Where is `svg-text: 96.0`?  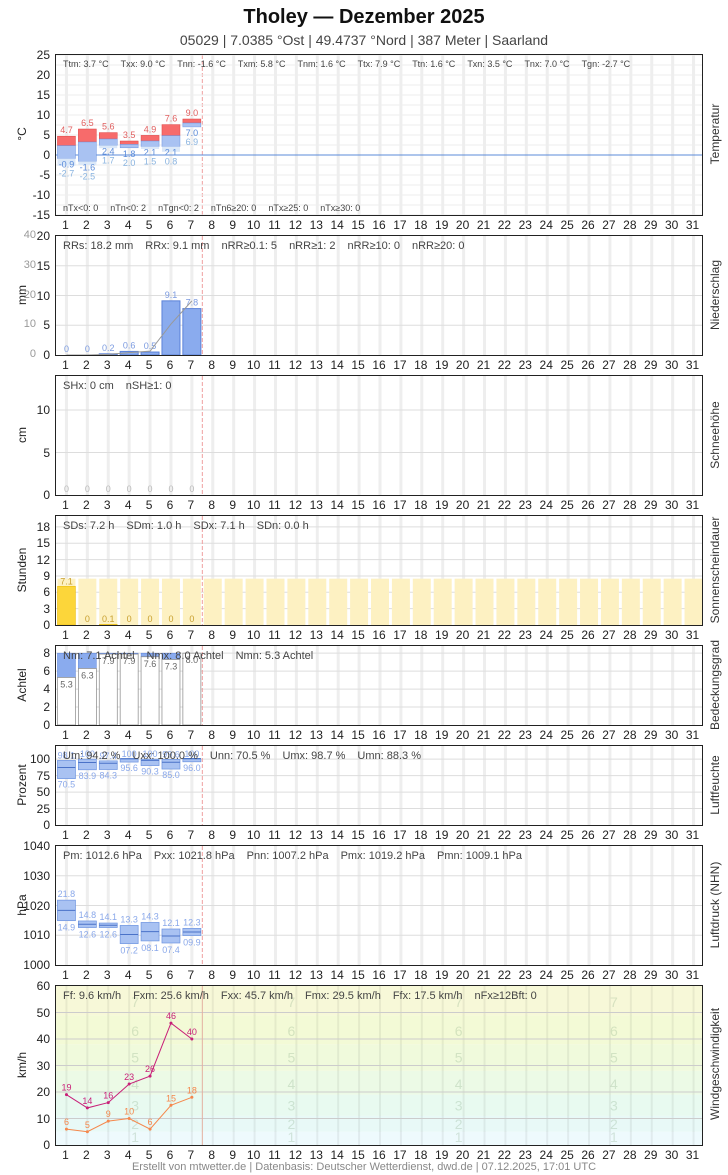
svg-text: 96.0 is located at coordinates (192, 768).